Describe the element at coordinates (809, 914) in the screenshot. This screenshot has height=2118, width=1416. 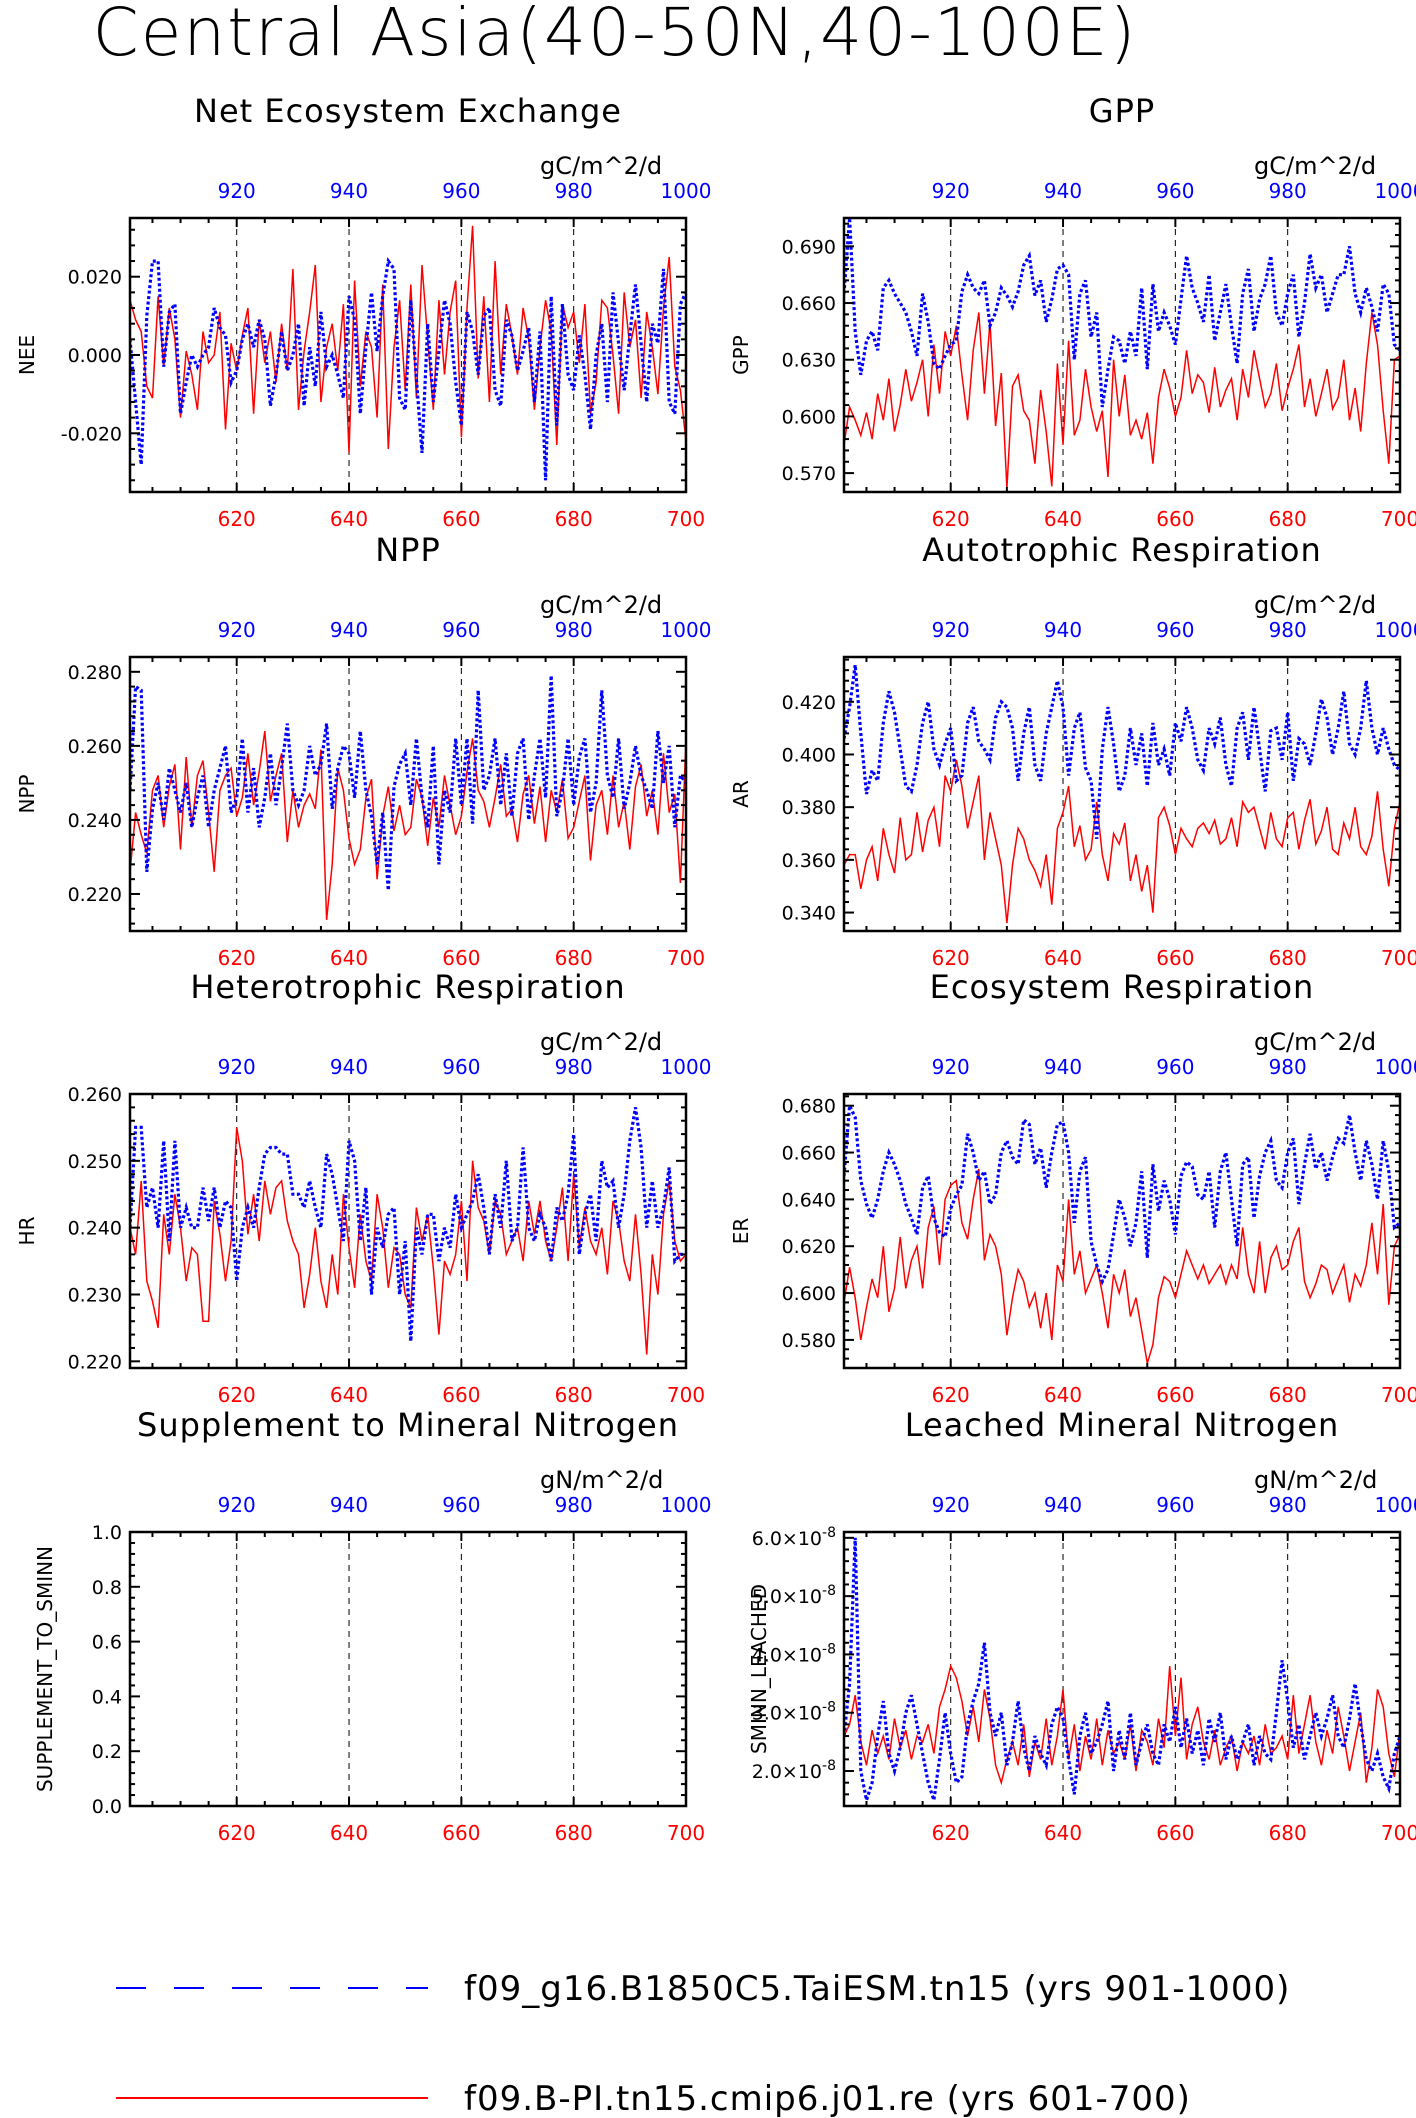
I see `y-tick-label: 0.340` at that location.